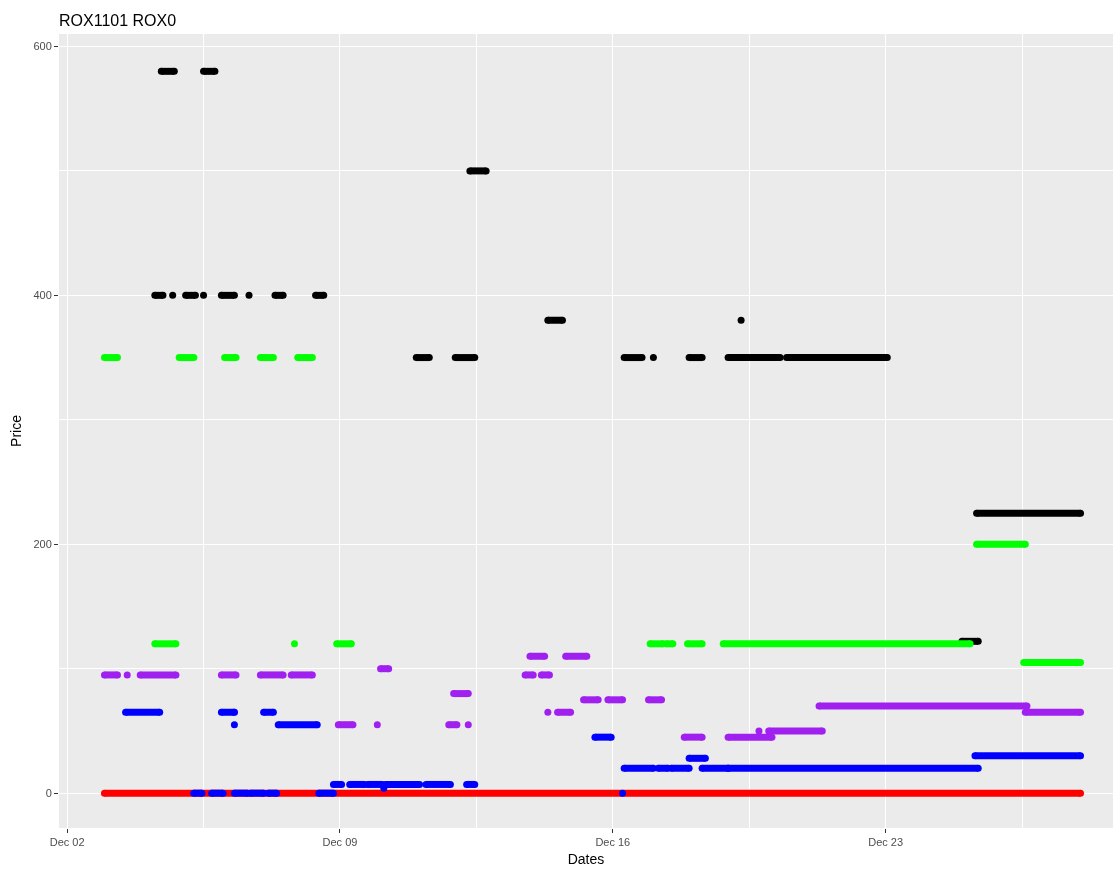 Image resolution: width=1119 pixels, height=875 pixels. What do you see at coordinates (613, 842) in the screenshot?
I see `x-tick-label: Dec 16` at bounding box center [613, 842].